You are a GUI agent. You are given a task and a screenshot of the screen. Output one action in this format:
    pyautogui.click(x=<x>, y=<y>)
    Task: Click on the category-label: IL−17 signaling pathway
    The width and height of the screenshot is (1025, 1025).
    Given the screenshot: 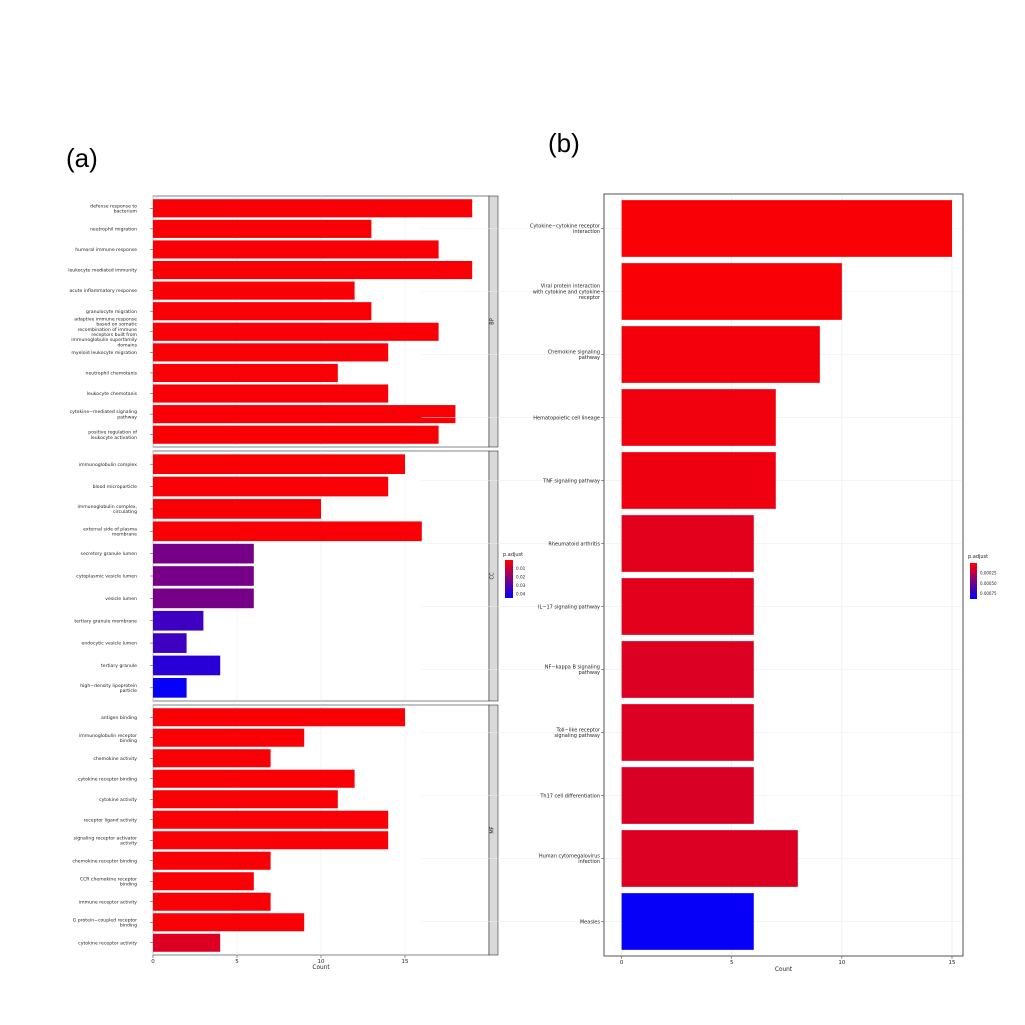 What is the action you would take?
    pyautogui.click(x=569, y=607)
    